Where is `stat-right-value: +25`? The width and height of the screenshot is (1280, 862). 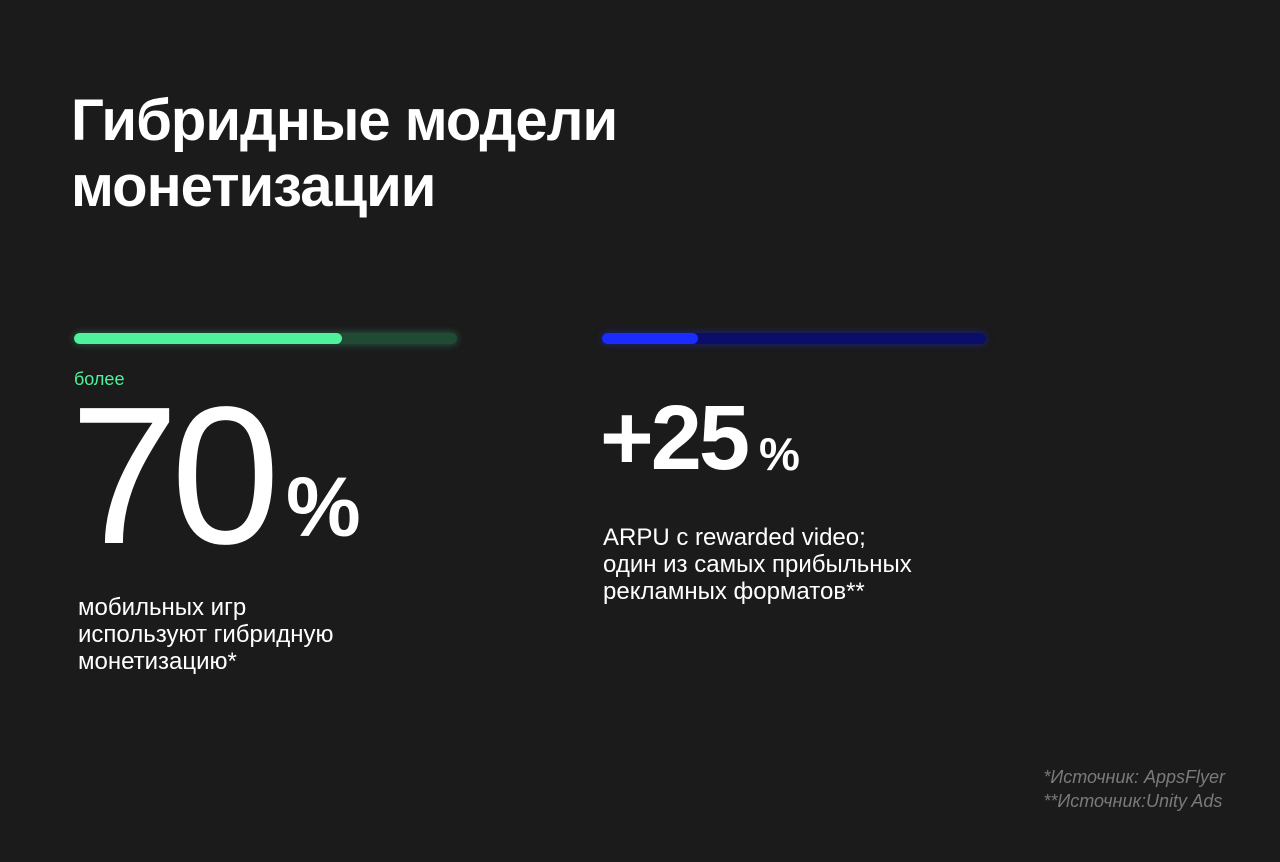
stat-right-value: +25 is located at coordinates (675, 438).